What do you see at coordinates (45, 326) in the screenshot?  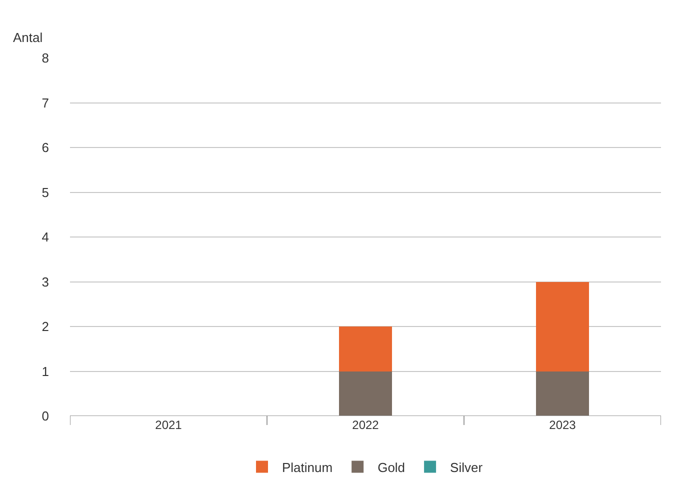 I see `y-tick-label: 2` at bounding box center [45, 326].